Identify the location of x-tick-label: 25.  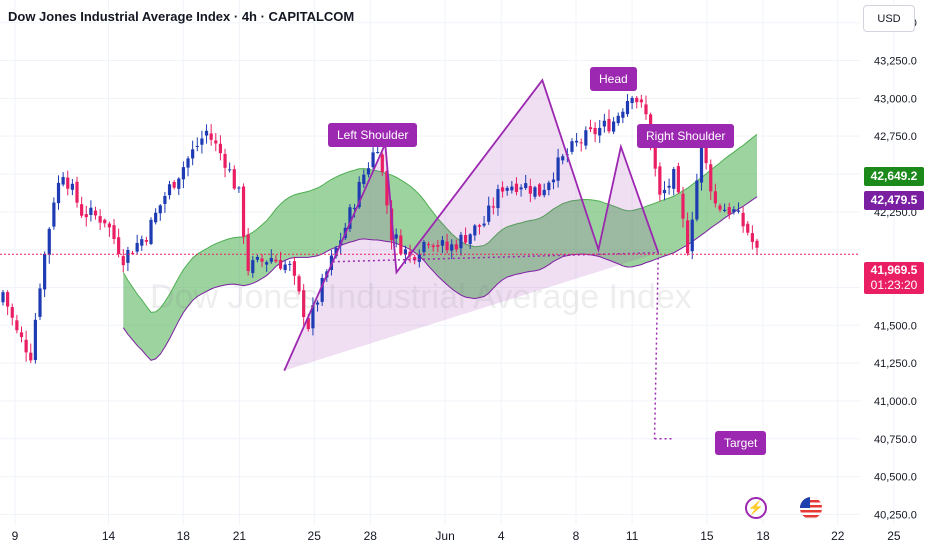
(315, 536).